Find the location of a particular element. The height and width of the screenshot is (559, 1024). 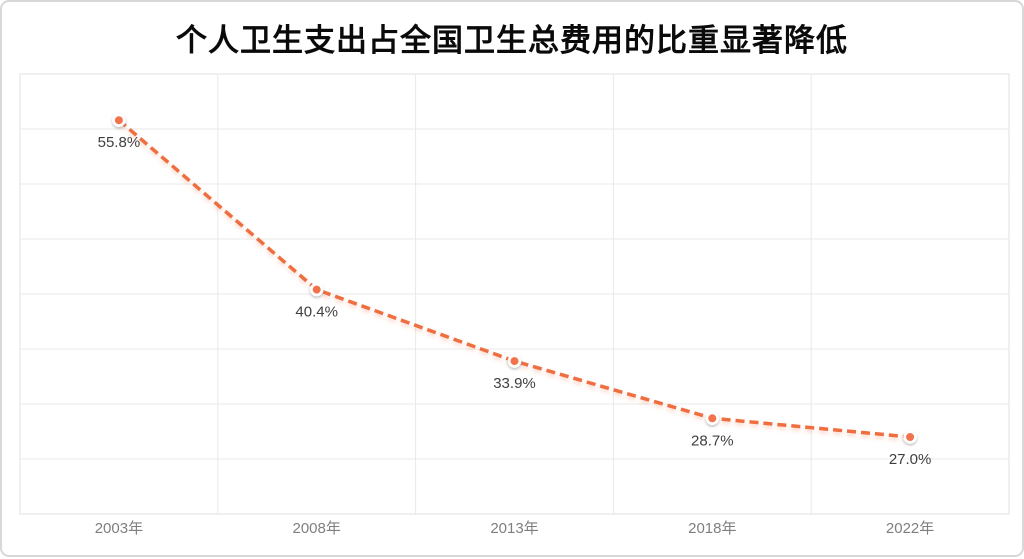

x-axis-label: 2008年 is located at coordinates (317, 528).